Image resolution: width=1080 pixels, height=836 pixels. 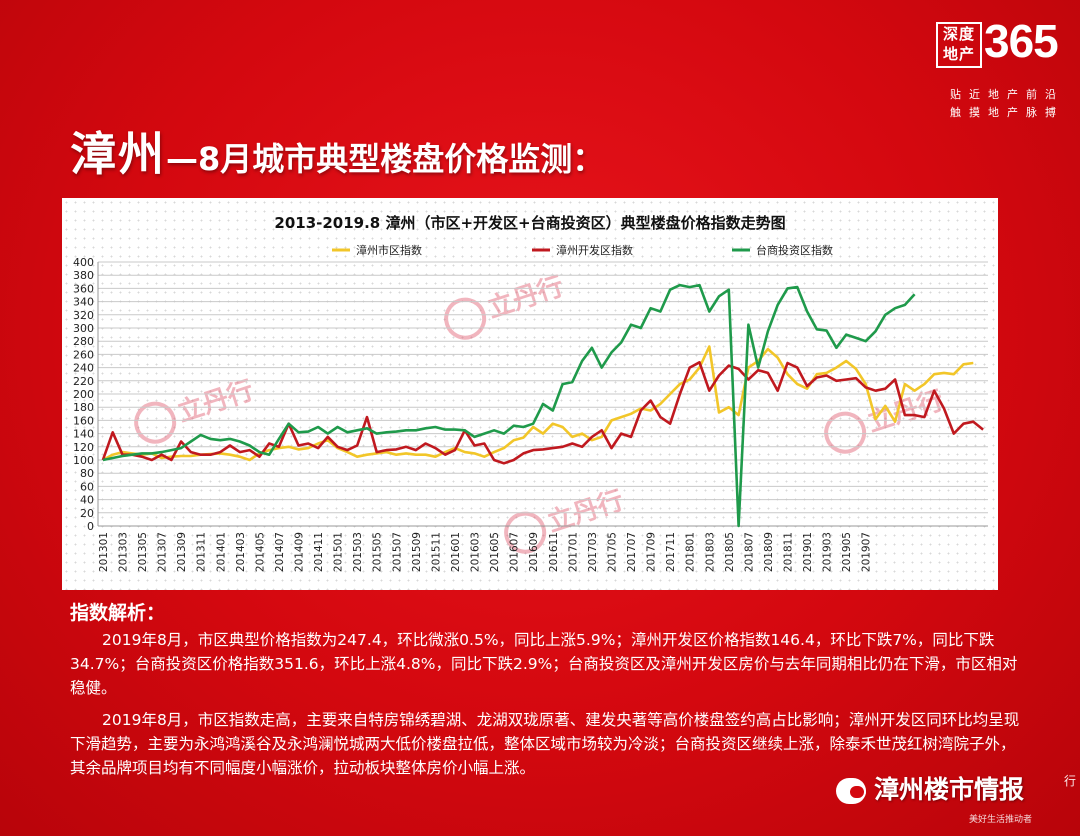 What do you see at coordinates (163, 552) in the screenshot?
I see `x-tick-label: 201307` at bounding box center [163, 552].